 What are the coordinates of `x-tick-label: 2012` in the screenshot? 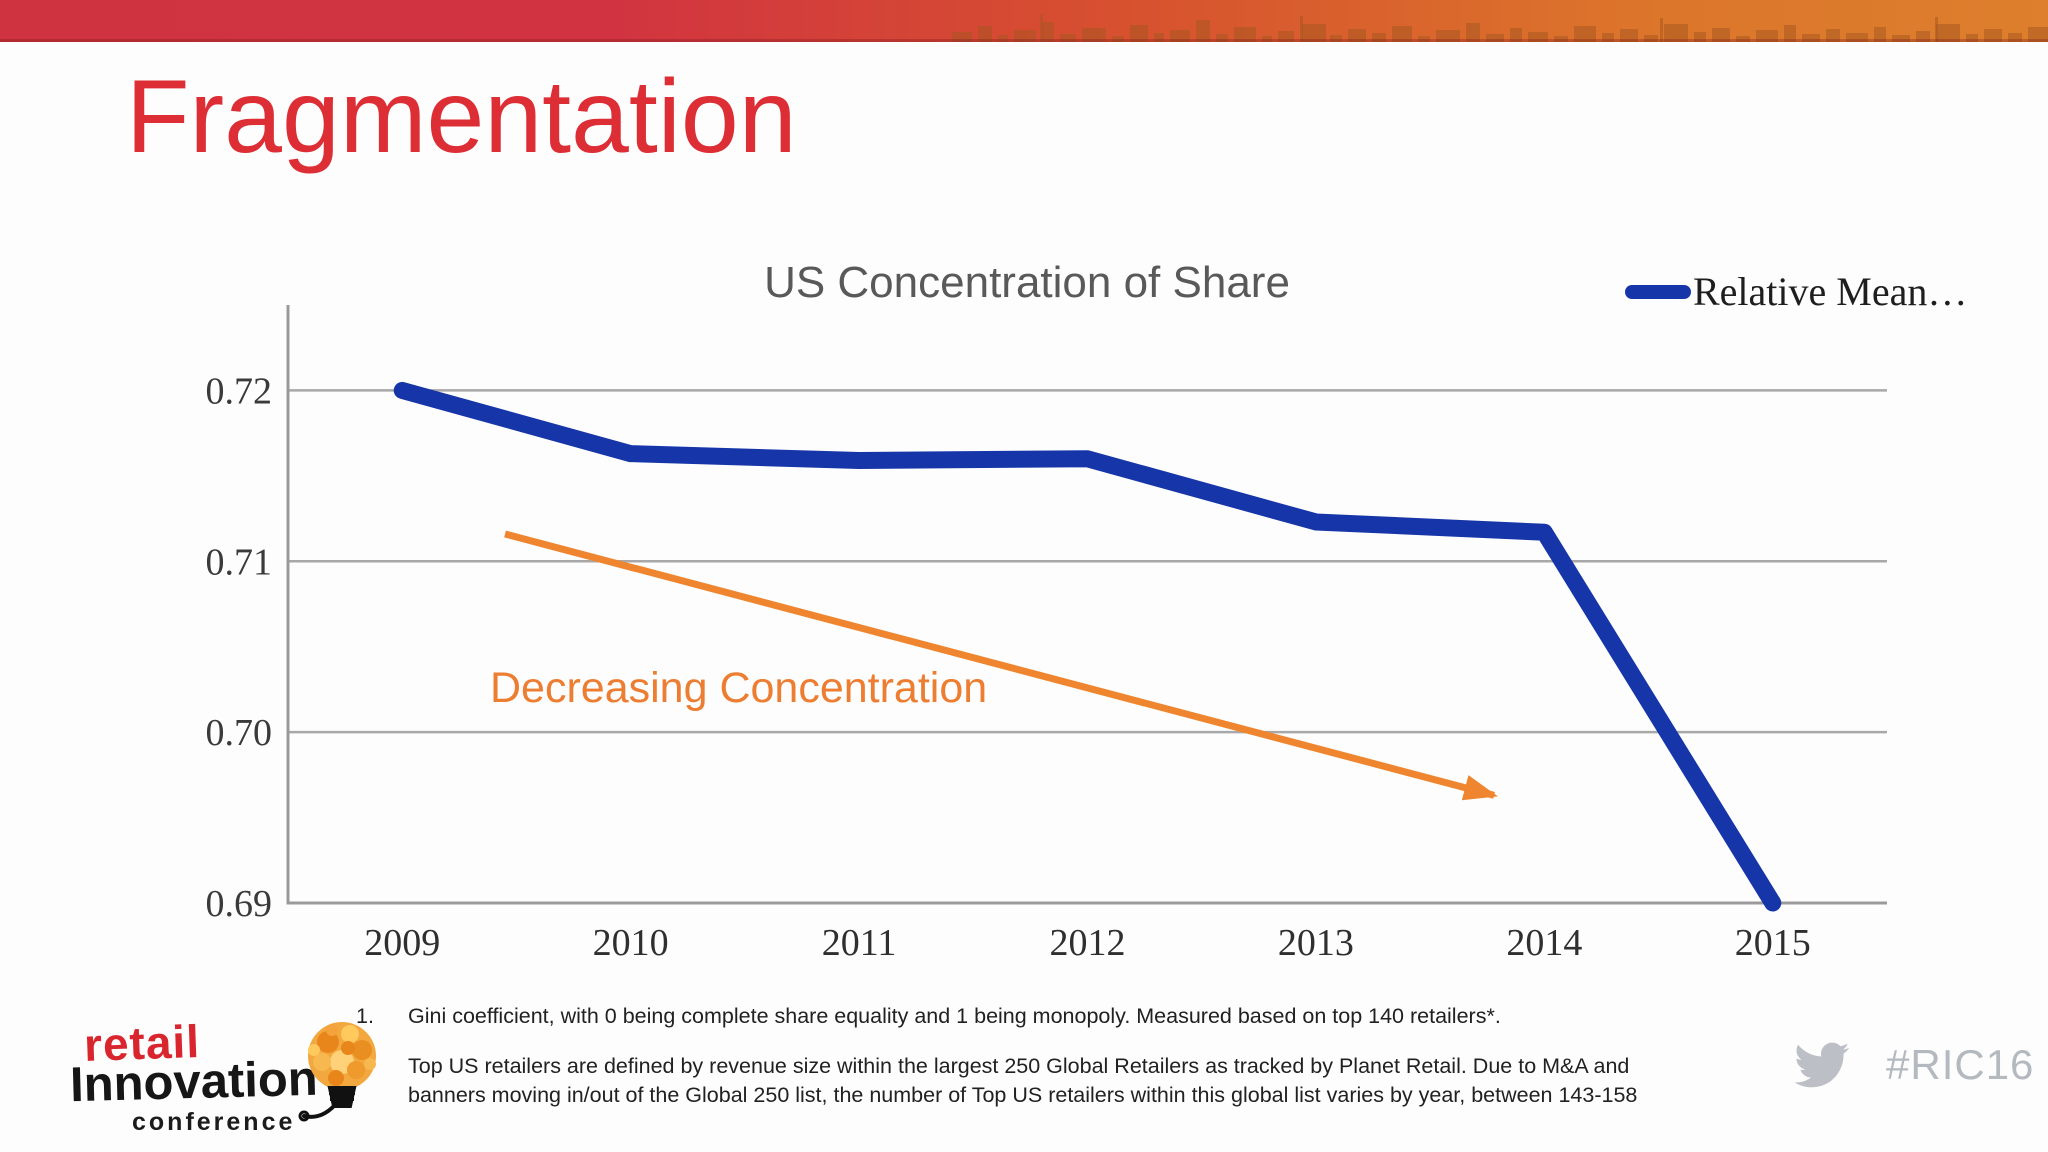 It's located at (1088, 943).